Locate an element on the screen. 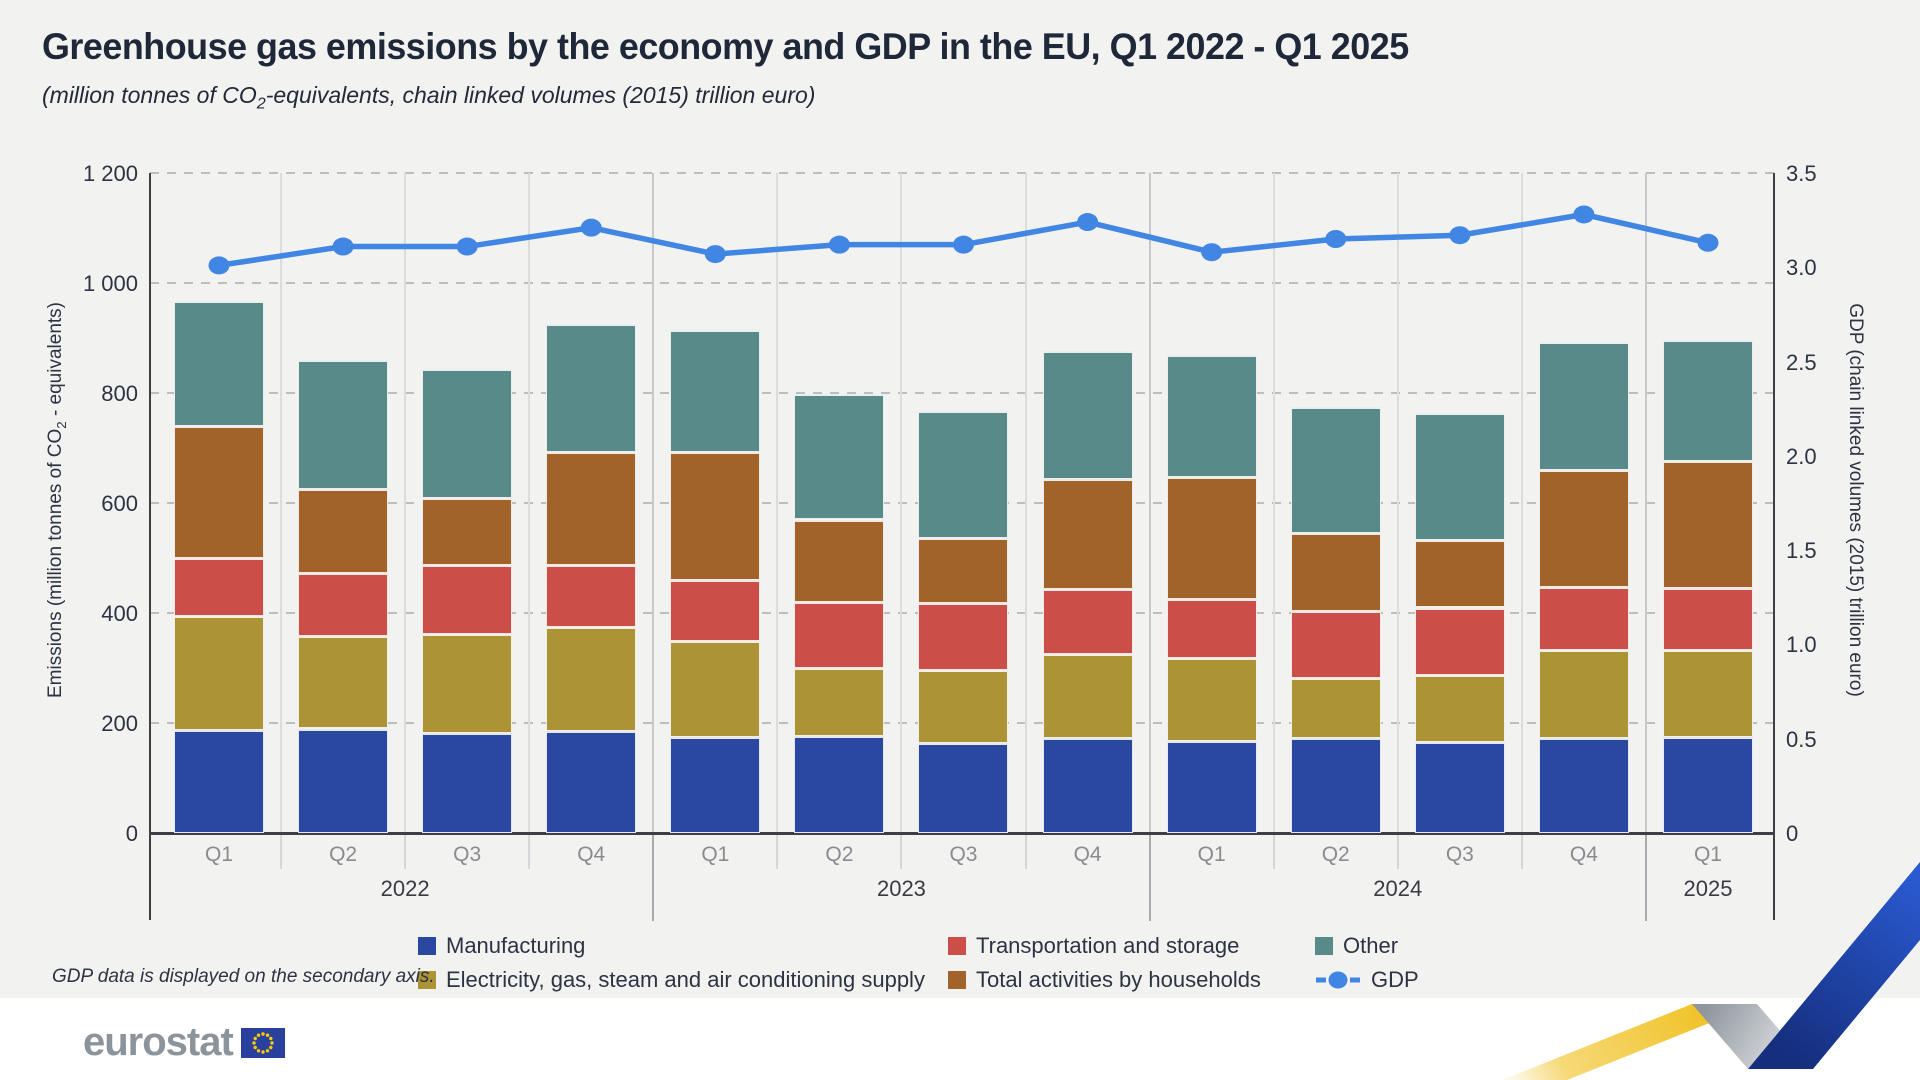 The width and height of the screenshot is (1920, 1080). legend-label: GDP is located at coordinates (1395, 979).